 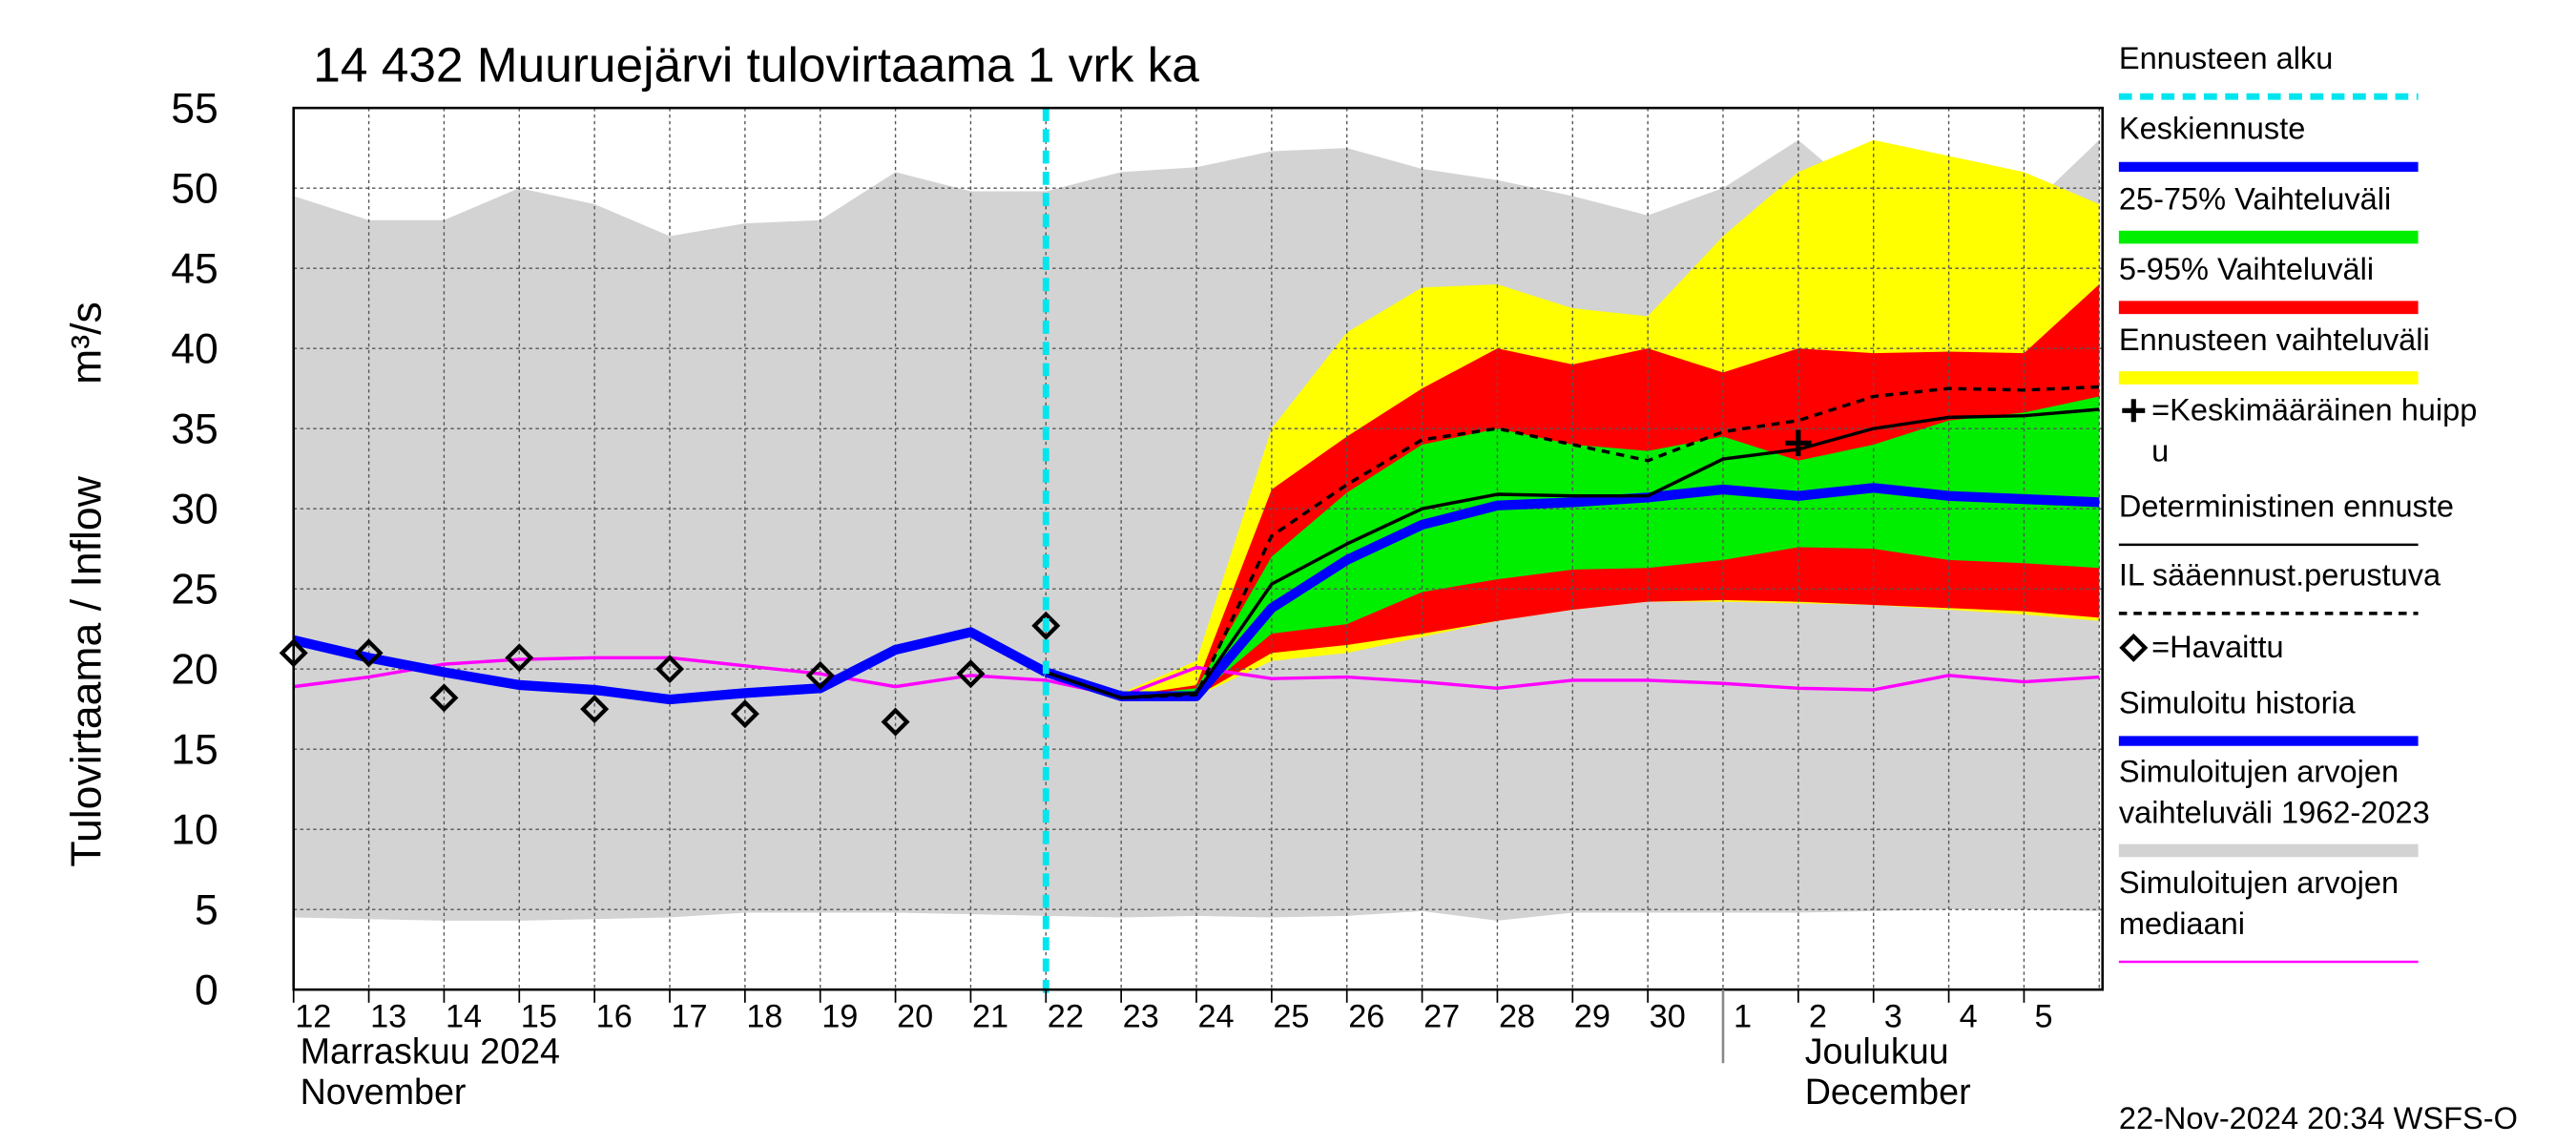 I want to click on x-tick-label: 18, so click(x=764, y=1017).